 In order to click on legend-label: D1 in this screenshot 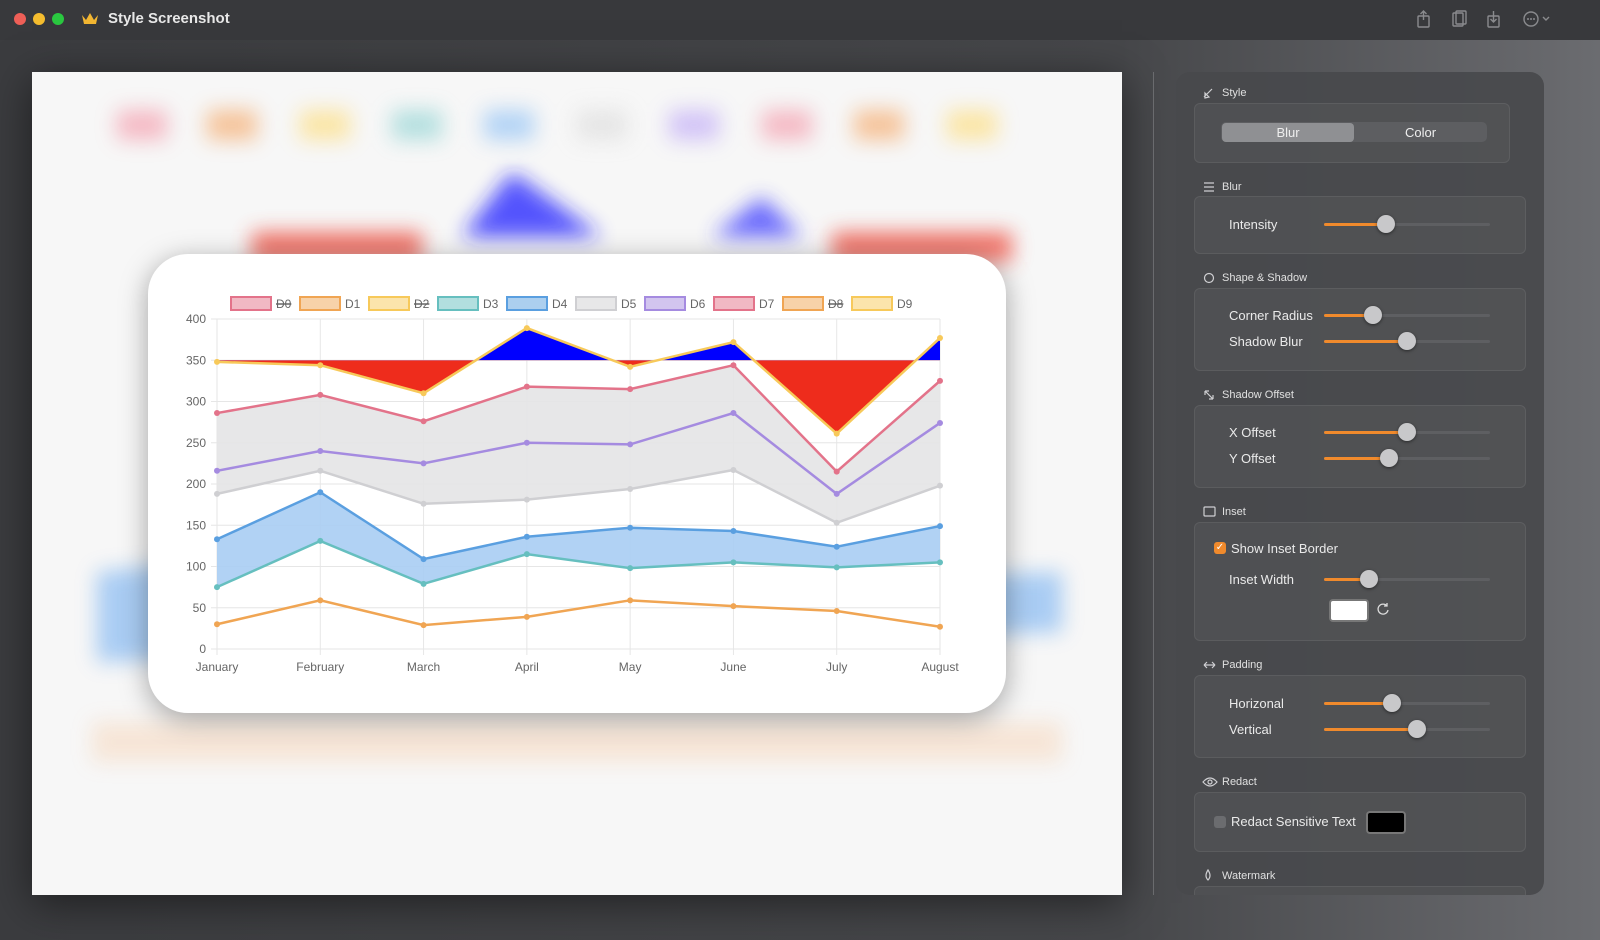, I will do `click(353, 304)`.